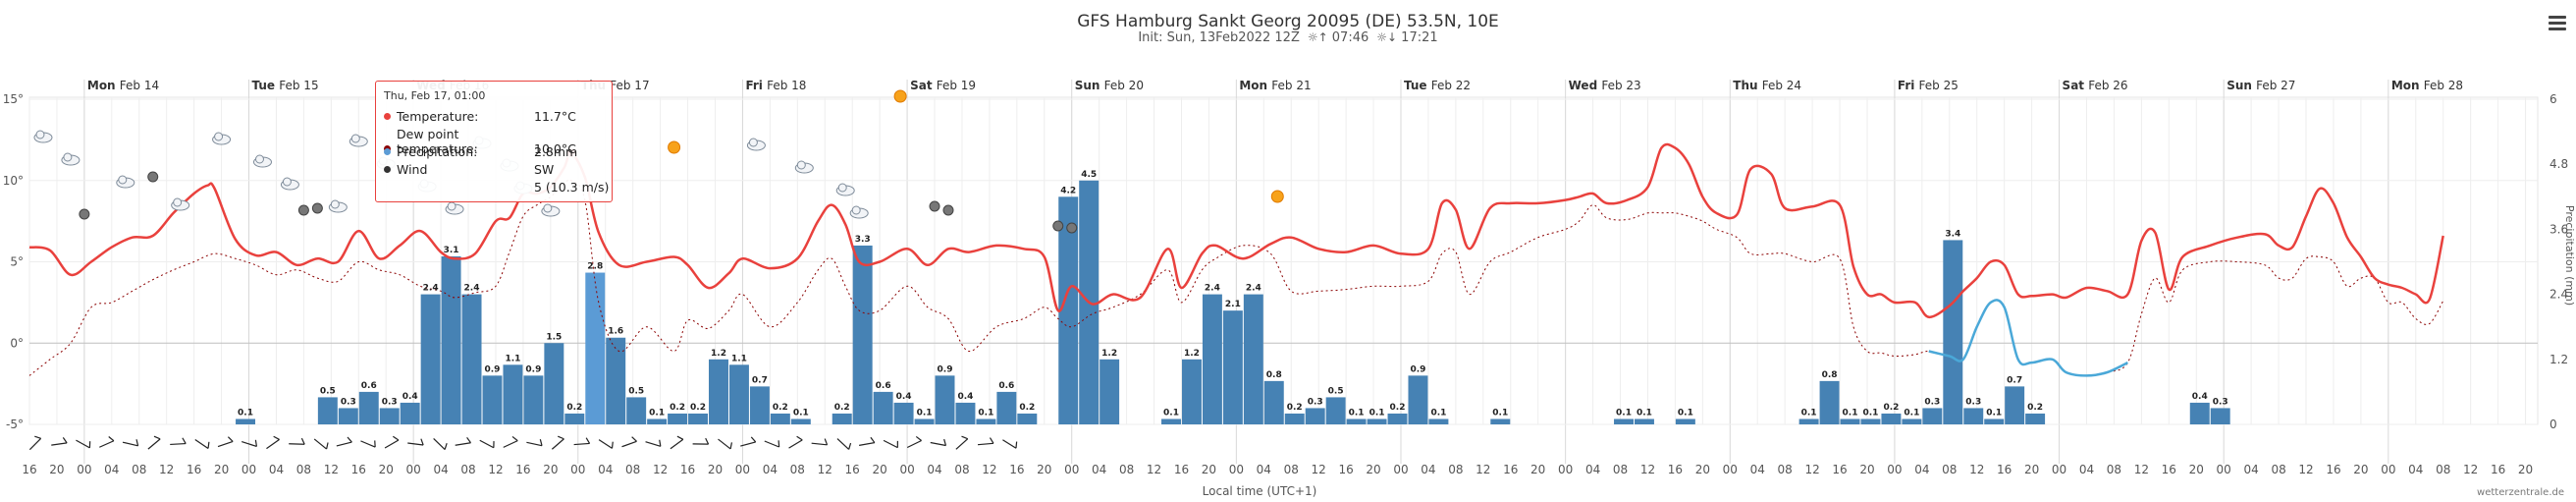  Describe the element at coordinates (2261, 85) in the screenshot. I see `day-label: Sun Feb 27` at that location.